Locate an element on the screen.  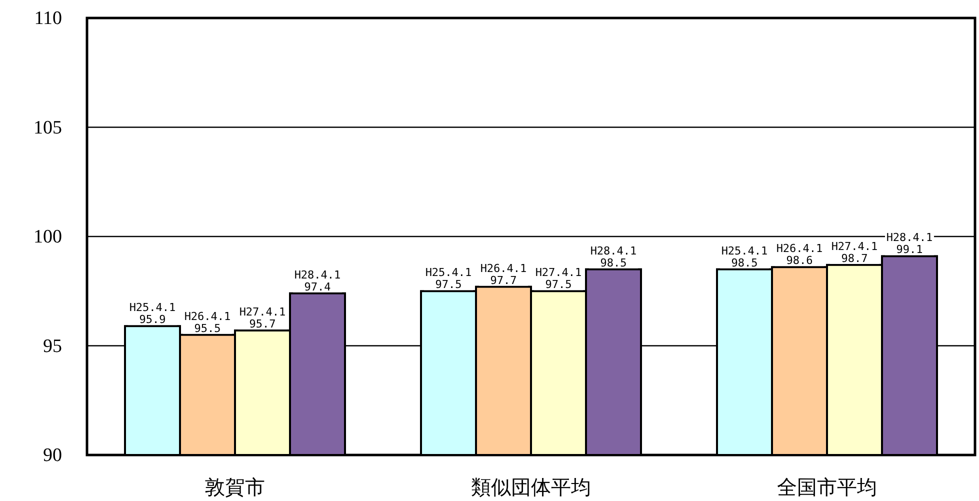
data-label: 99.1 is located at coordinates (909, 249).